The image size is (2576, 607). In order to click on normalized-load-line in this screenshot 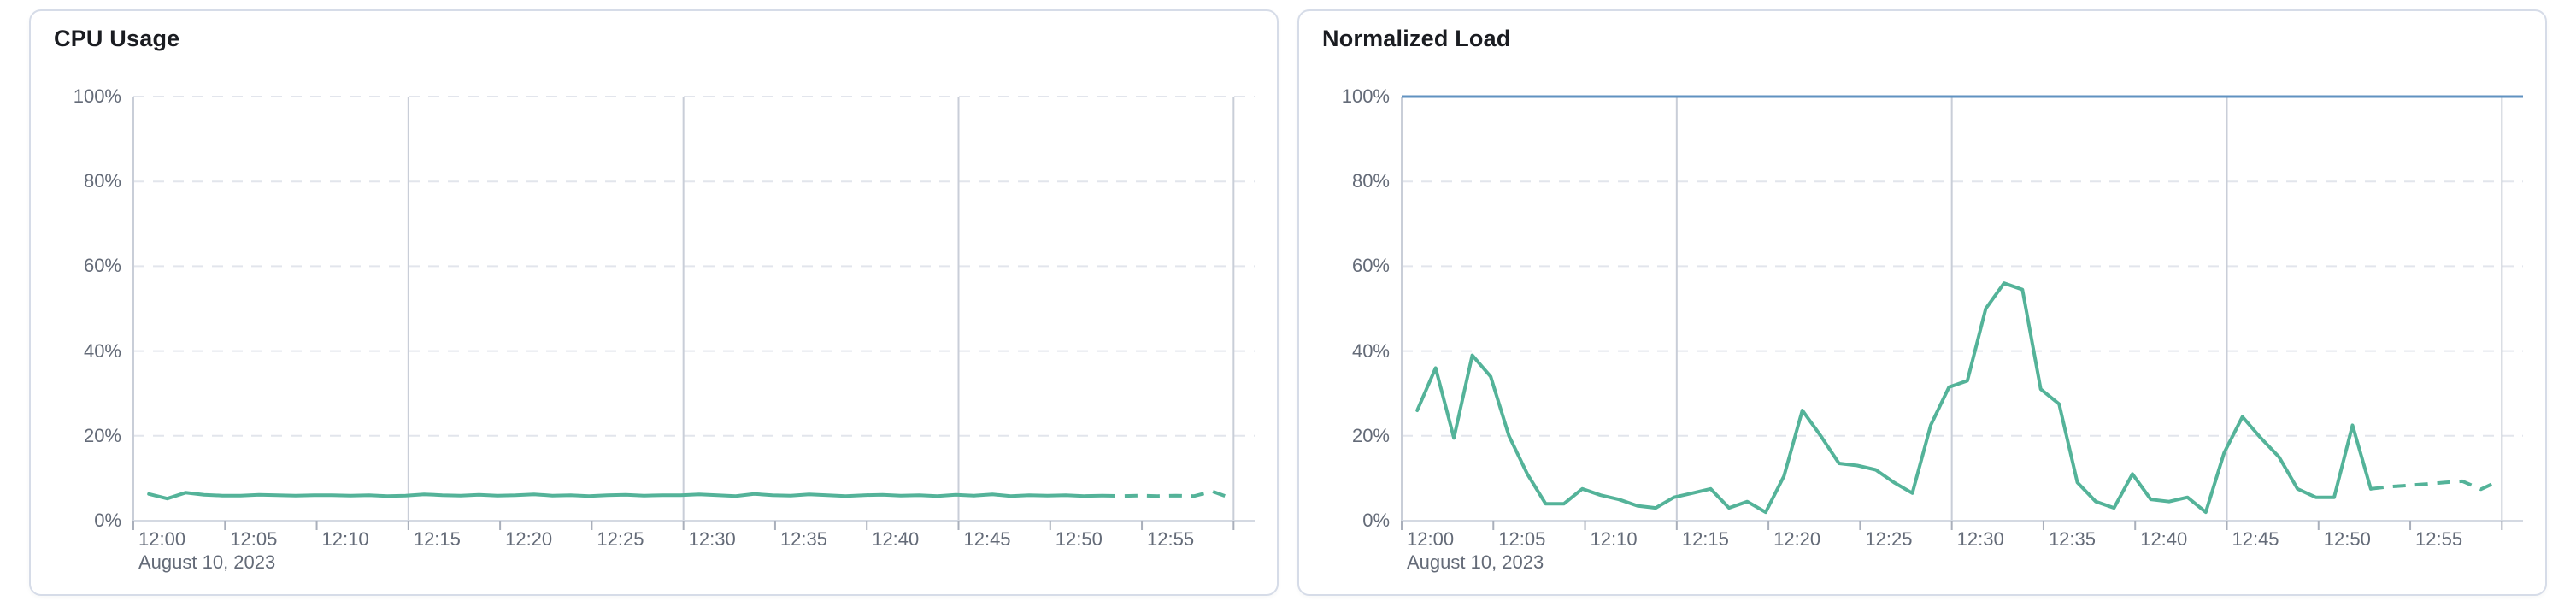, I will do `click(1894, 398)`.